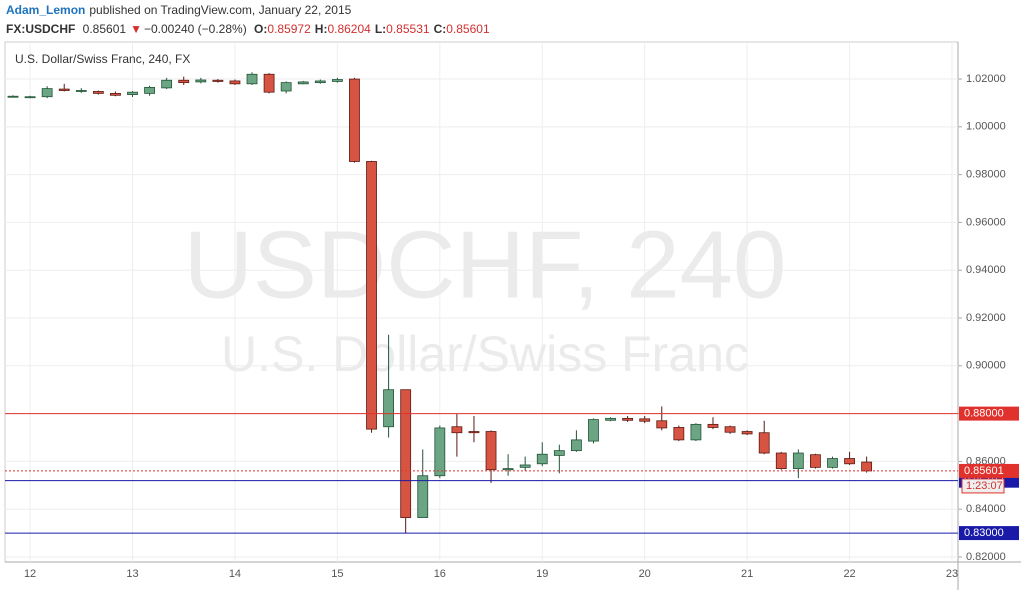 This screenshot has height=590, width=1021. Describe the element at coordinates (136, 29) in the screenshot. I see `change-arrow: ▼` at that location.